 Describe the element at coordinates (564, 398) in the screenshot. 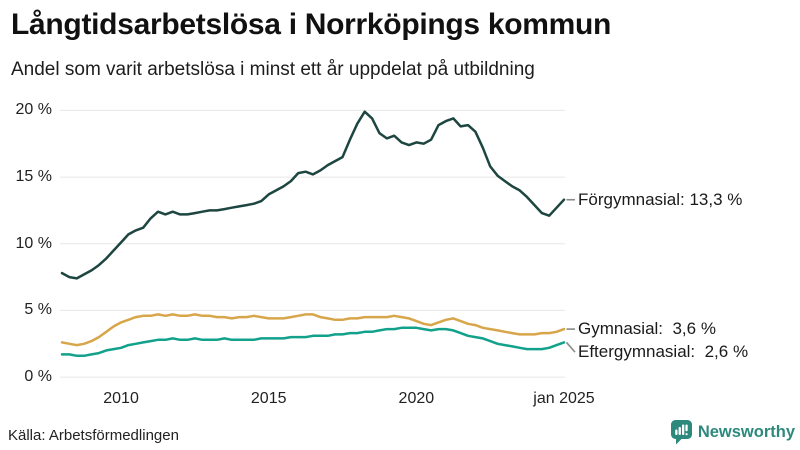

I see `x-tick-jan-2025: jan 2025` at that location.